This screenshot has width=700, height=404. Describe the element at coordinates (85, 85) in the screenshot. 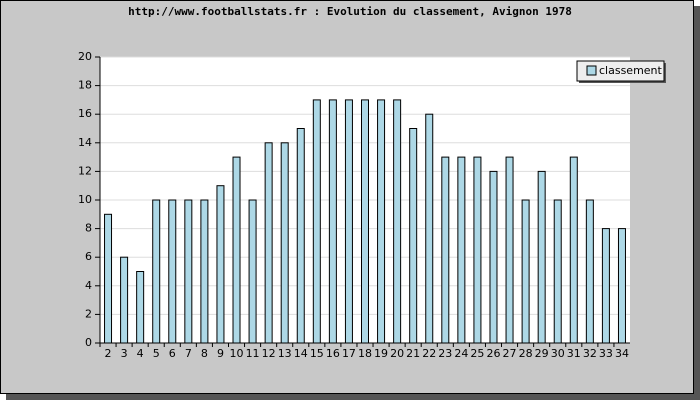

I see `y-tick-label: 18` at that location.